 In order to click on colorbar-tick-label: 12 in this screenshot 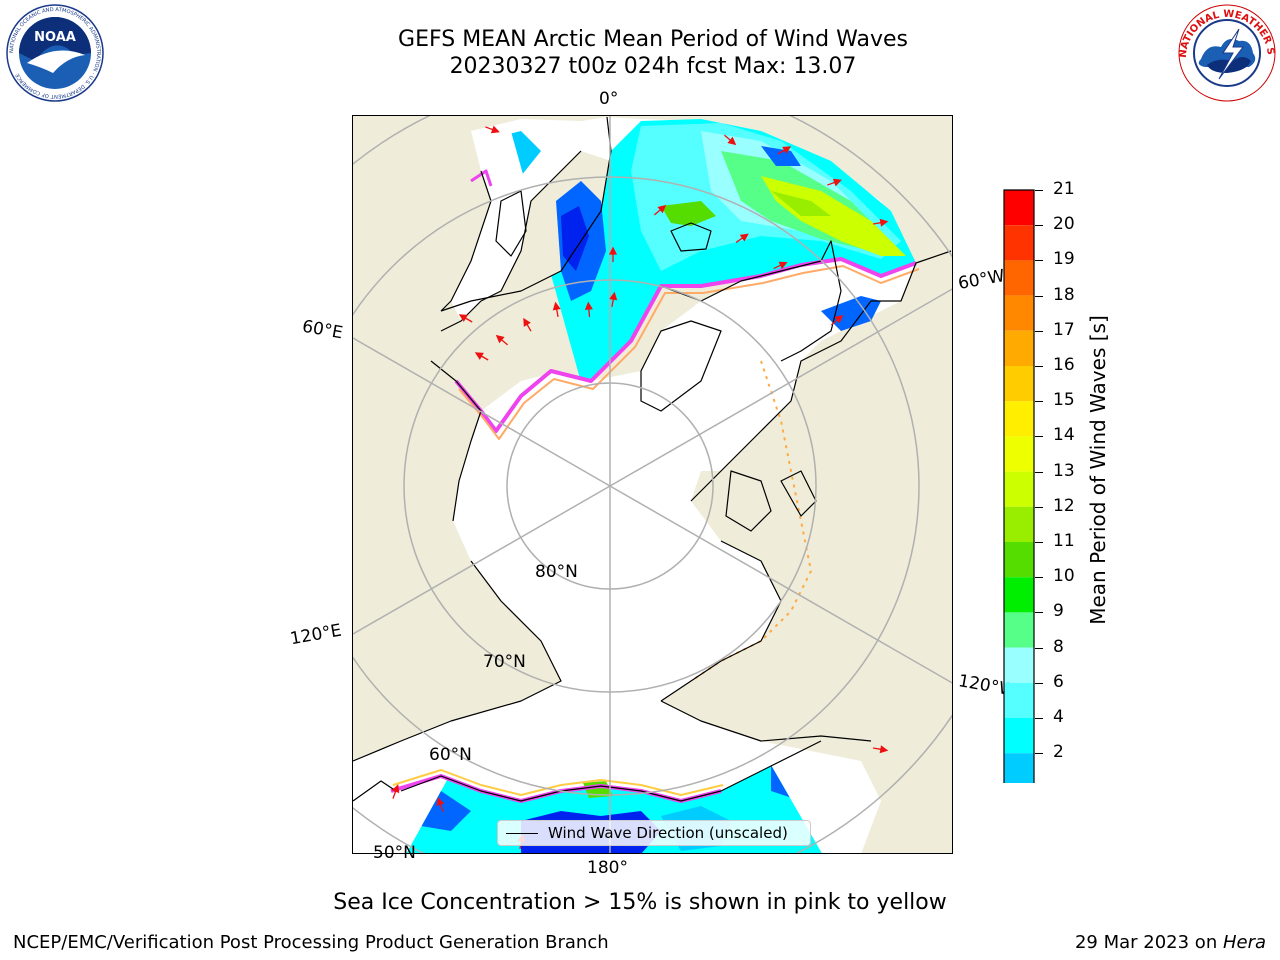, I will do `click(1064, 505)`.